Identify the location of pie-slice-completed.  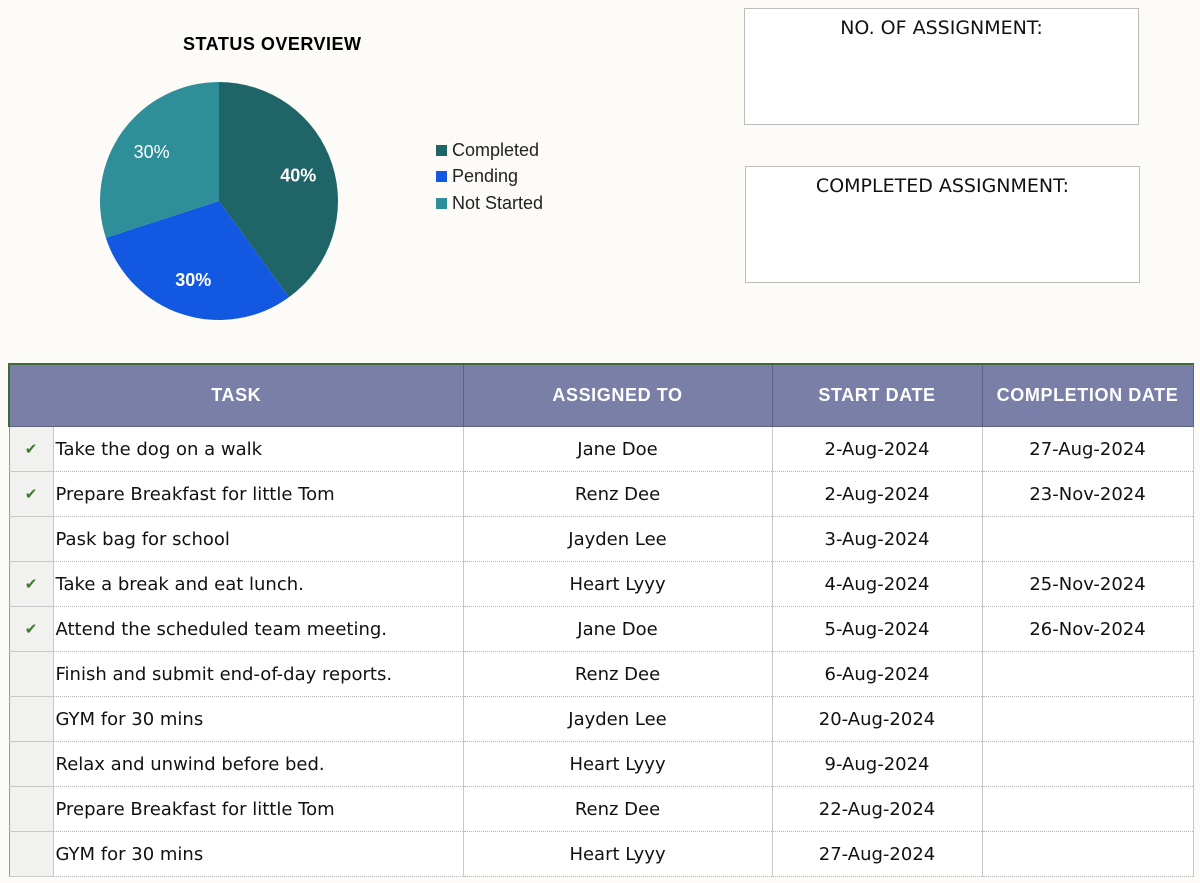
(279, 190).